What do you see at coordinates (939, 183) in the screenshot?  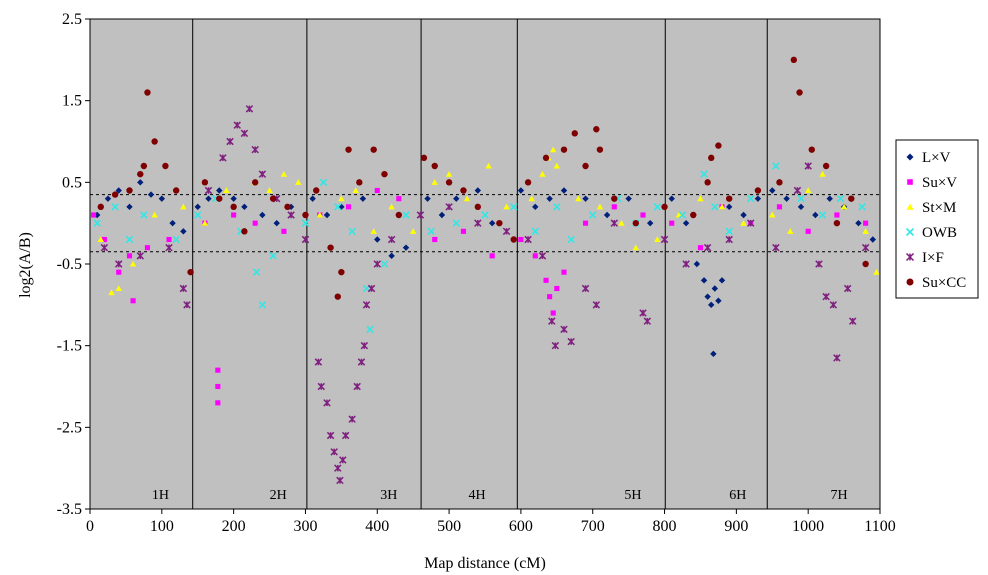 I see `legend-label: Su×V` at bounding box center [939, 183].